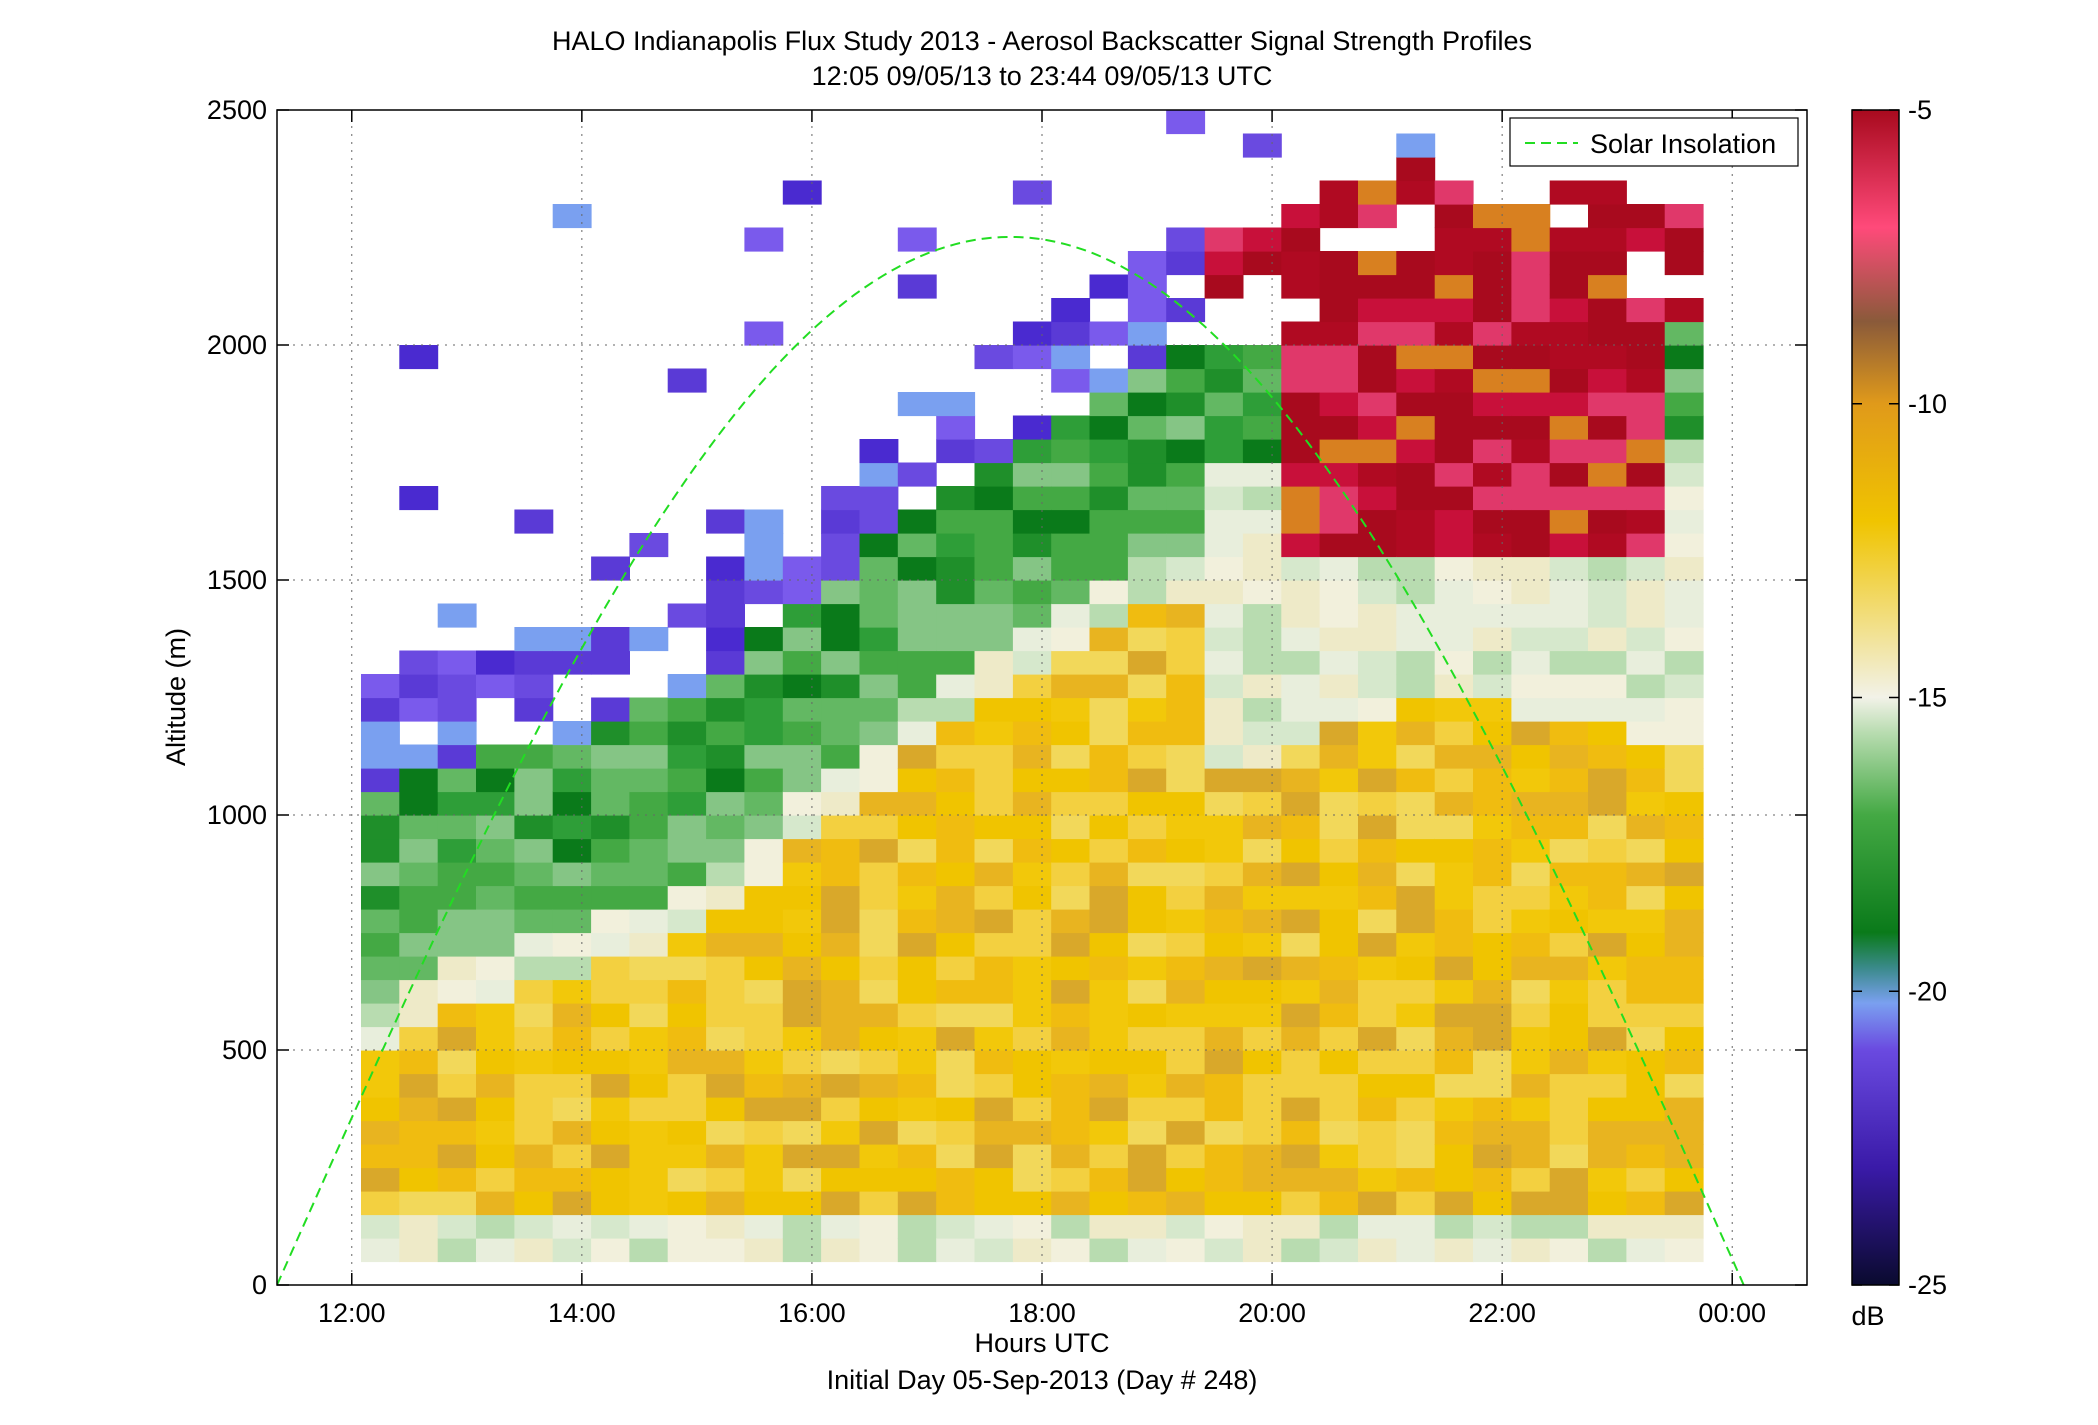 Image resolution: width=2098 pixels, height=1425 pixels. What do you see at coordinates (1502, 1313) in the screenshot?
I see `x-tick-label: 22:00` at bounding box center [1502, 1313].